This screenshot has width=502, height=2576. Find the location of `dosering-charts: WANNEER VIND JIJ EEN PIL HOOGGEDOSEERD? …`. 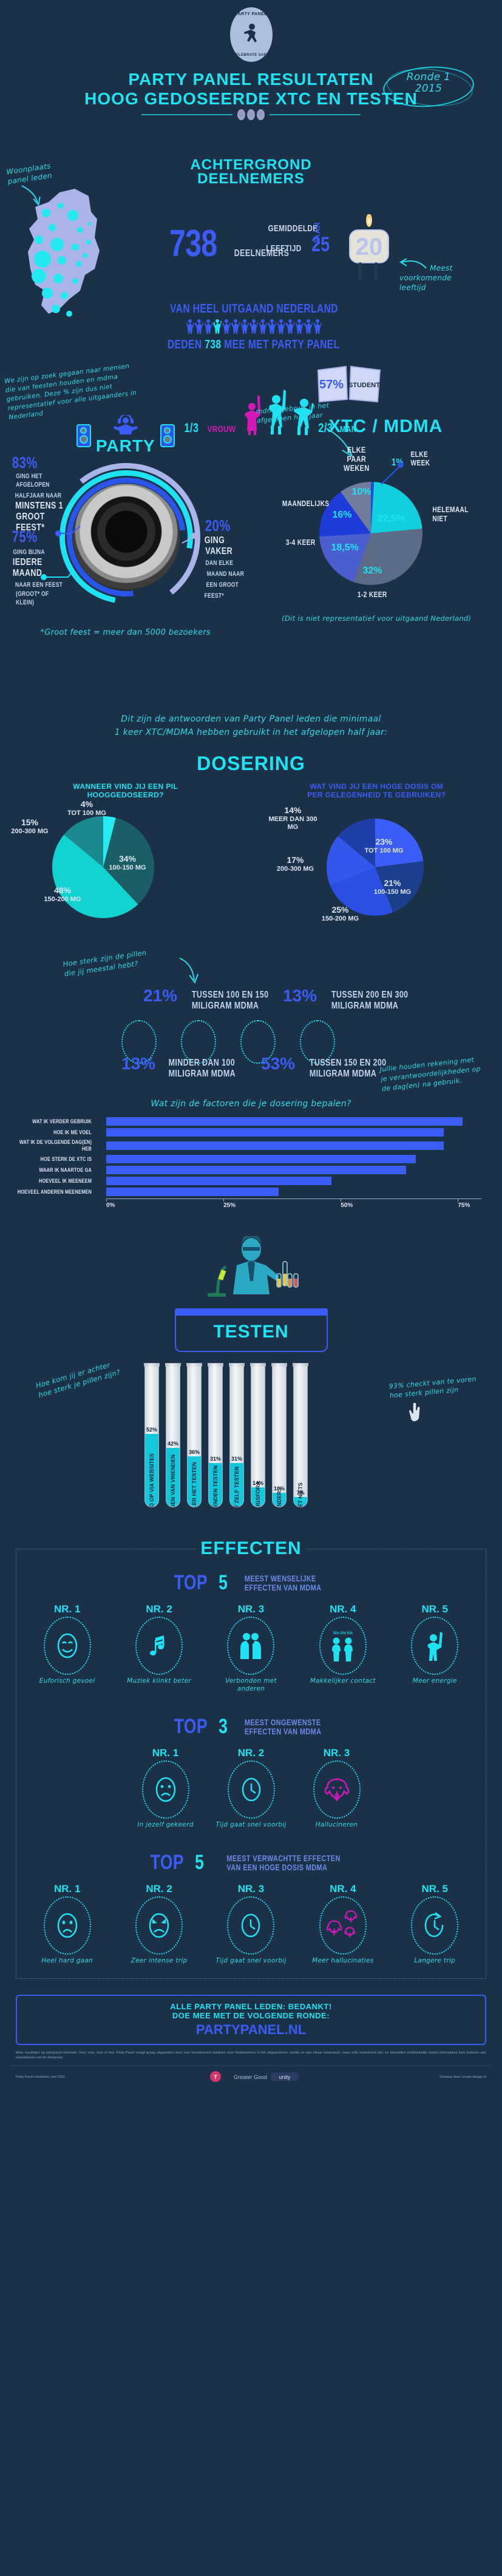

dosering-charts: WANNEER VIND JIJ EEN PIL HOOGGEDOSEERD? … is located at coordinates (251, 856).